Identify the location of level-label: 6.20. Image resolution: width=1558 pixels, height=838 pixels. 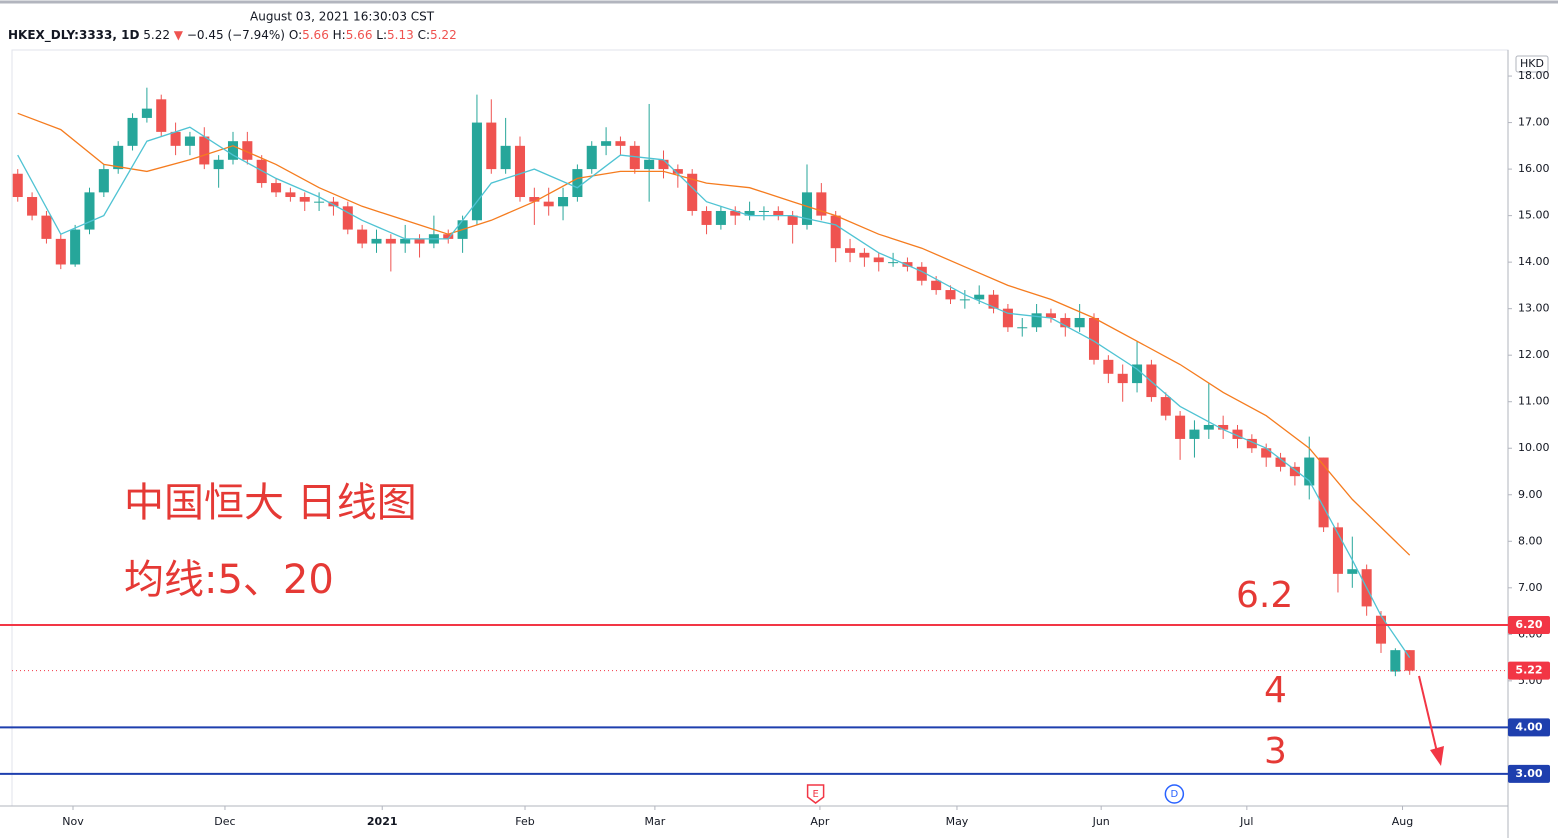
(1528, 624).